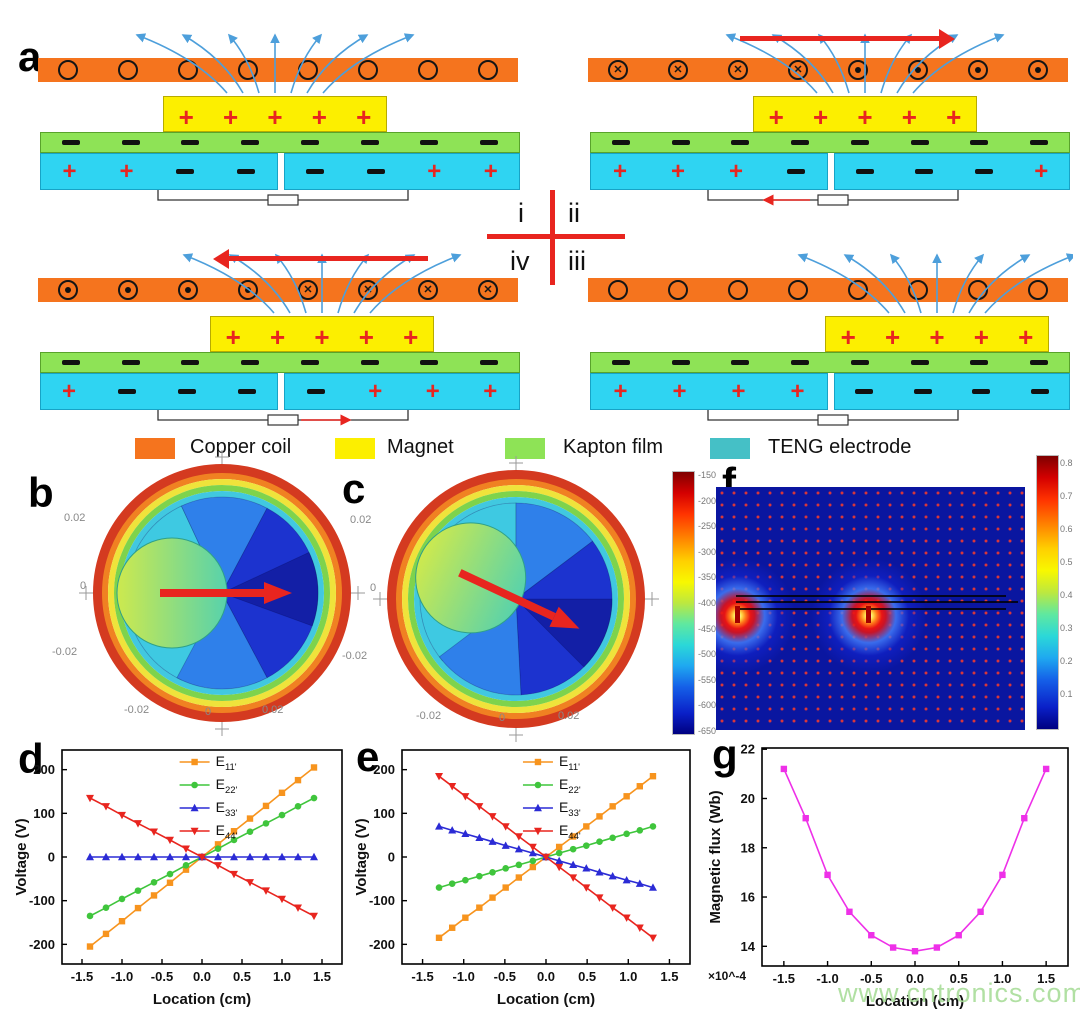  What do you see at coordinates (429, 716) in the screenshot?
I see `dial-c-tick: -0.02` at bounding box center [429, 716].